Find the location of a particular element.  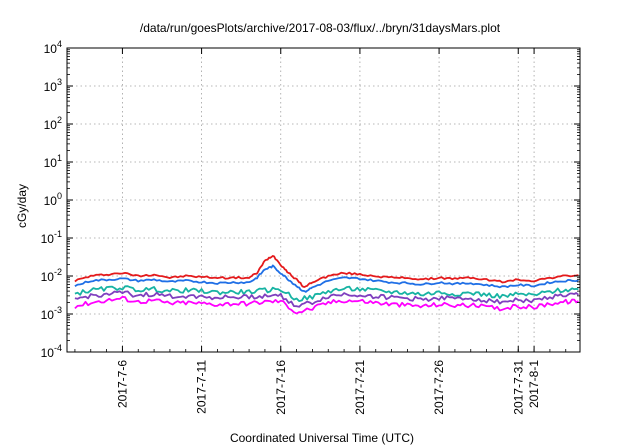

x-tick-label: 2017-7-31 is located at coordinates (518, 387).